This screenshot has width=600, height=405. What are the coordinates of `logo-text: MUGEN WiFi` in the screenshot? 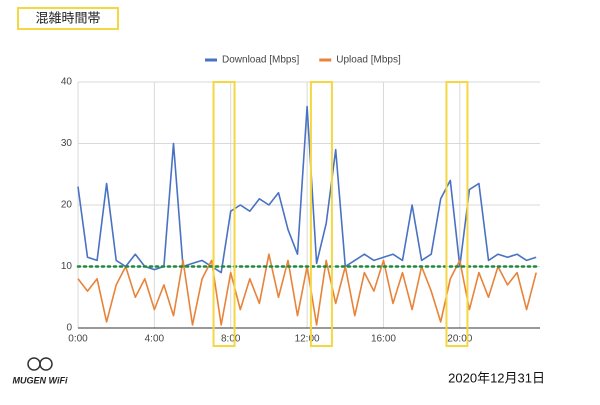 It's located at (40, 380).